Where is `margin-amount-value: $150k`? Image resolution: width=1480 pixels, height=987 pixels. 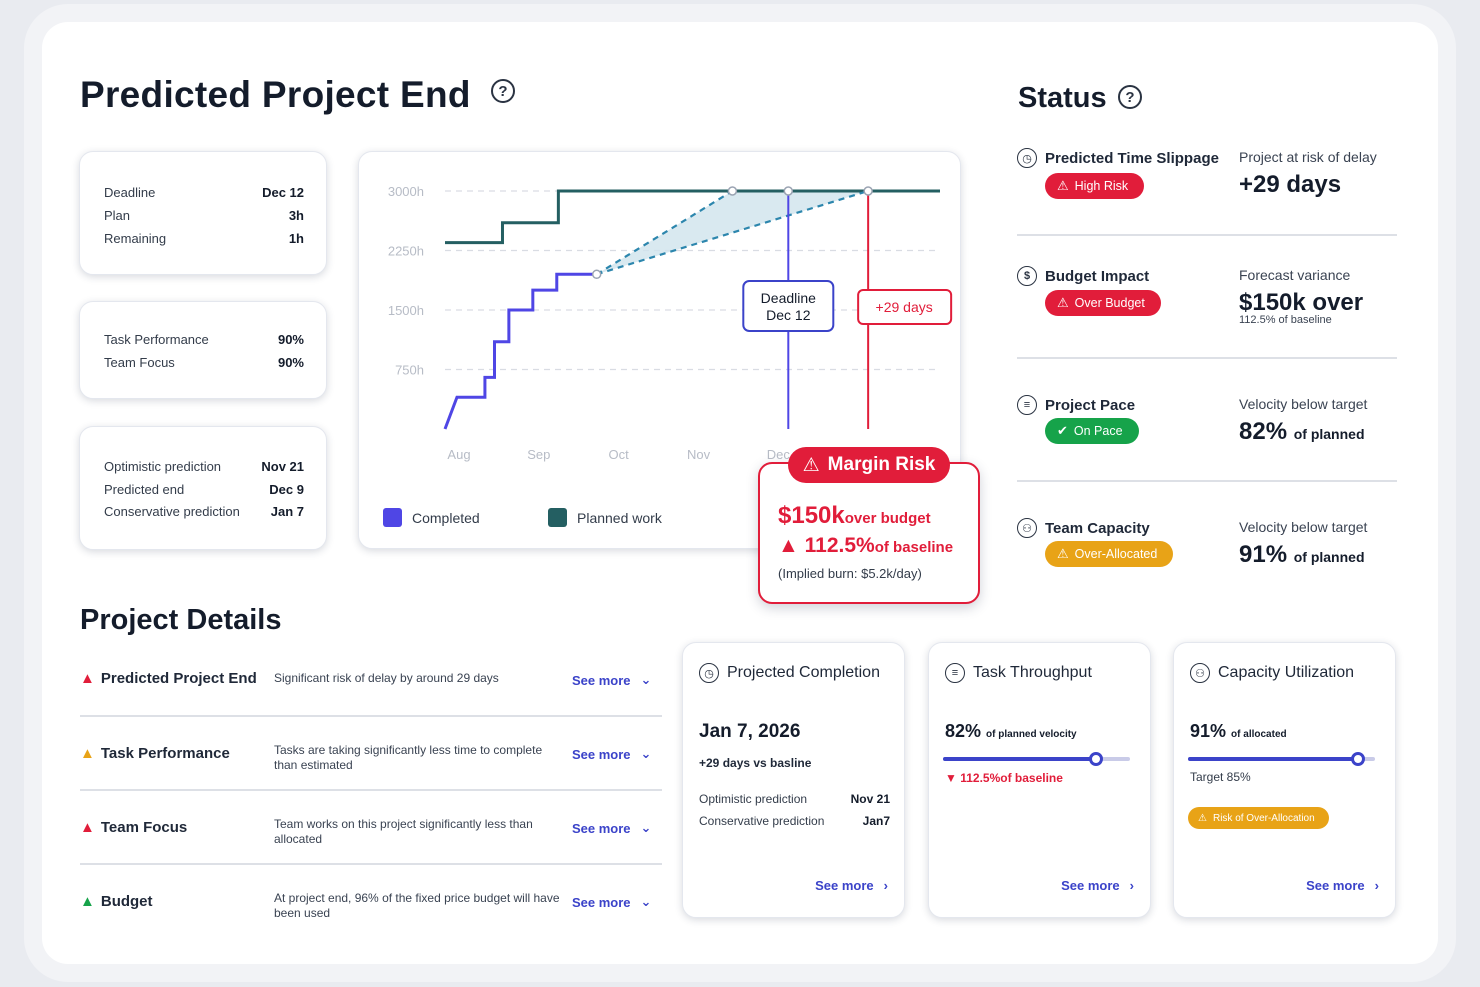 margin-amount-value: $150k is located at coordinates (811, 515).